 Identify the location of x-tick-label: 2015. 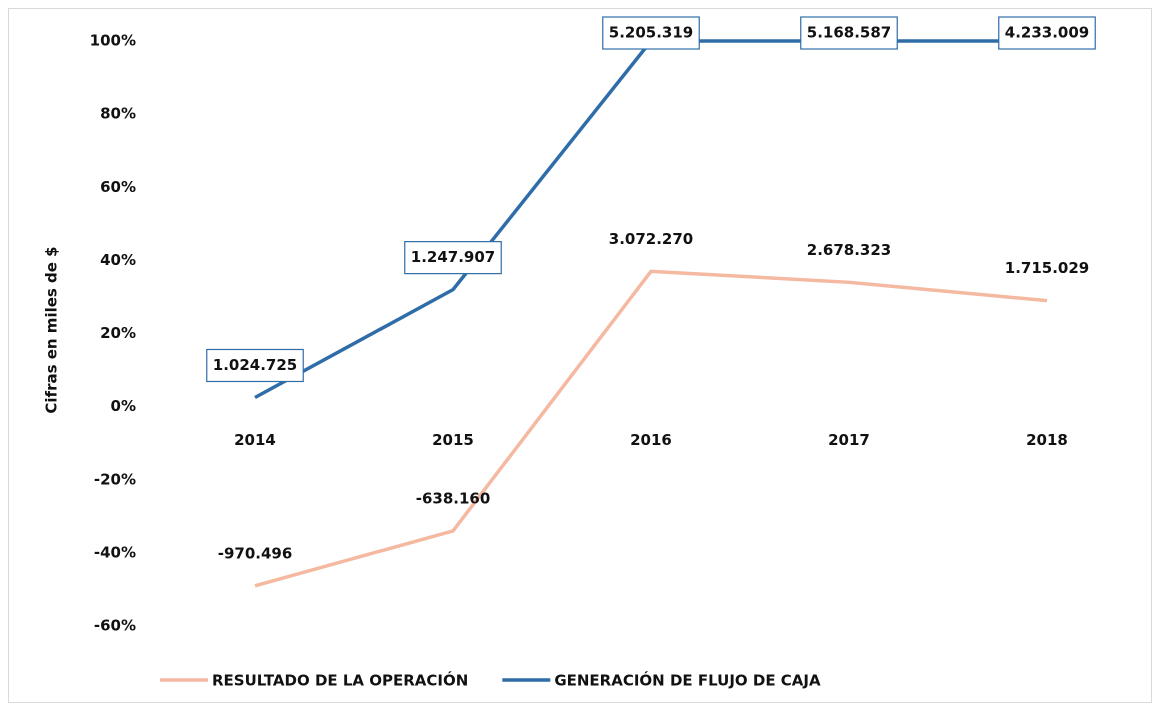
(453, 440).